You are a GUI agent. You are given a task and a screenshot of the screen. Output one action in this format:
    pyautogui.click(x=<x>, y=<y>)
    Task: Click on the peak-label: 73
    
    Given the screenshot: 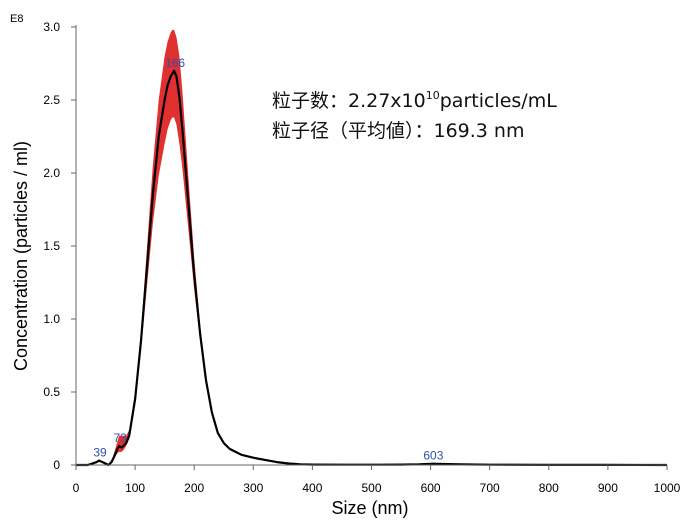 What is the action you would take?
    pyautogui.click(x=120, y=438)
    